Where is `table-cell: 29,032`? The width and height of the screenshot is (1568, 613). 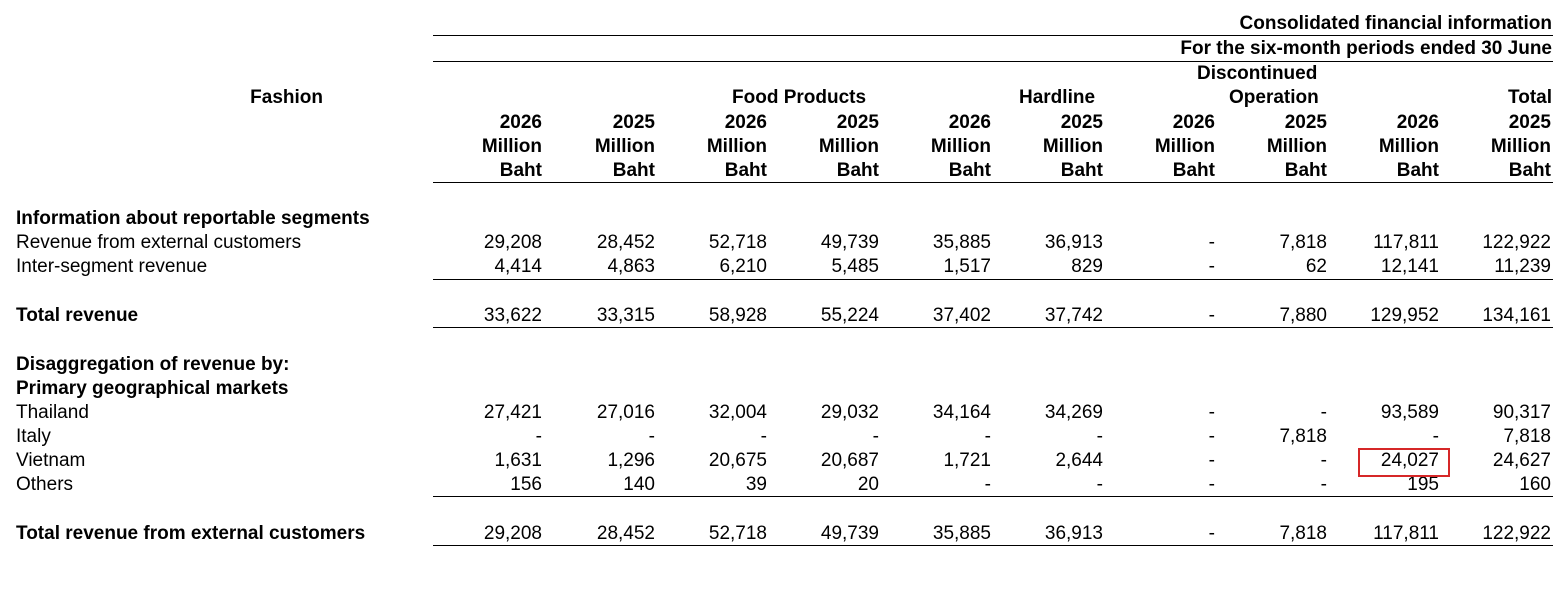 table-cell: 29,032 is located at coordinates (849, 412).